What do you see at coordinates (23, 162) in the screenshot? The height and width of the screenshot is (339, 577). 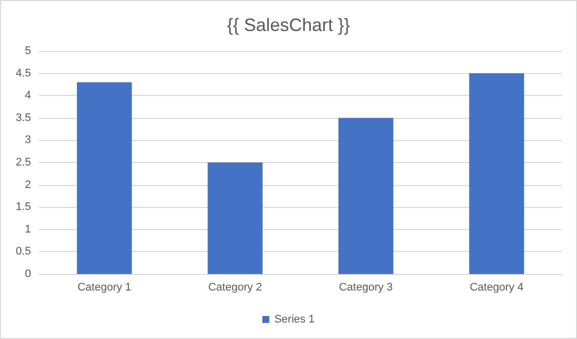 I see `y-tick-label: 2.5` at bounding box center [23, 162].